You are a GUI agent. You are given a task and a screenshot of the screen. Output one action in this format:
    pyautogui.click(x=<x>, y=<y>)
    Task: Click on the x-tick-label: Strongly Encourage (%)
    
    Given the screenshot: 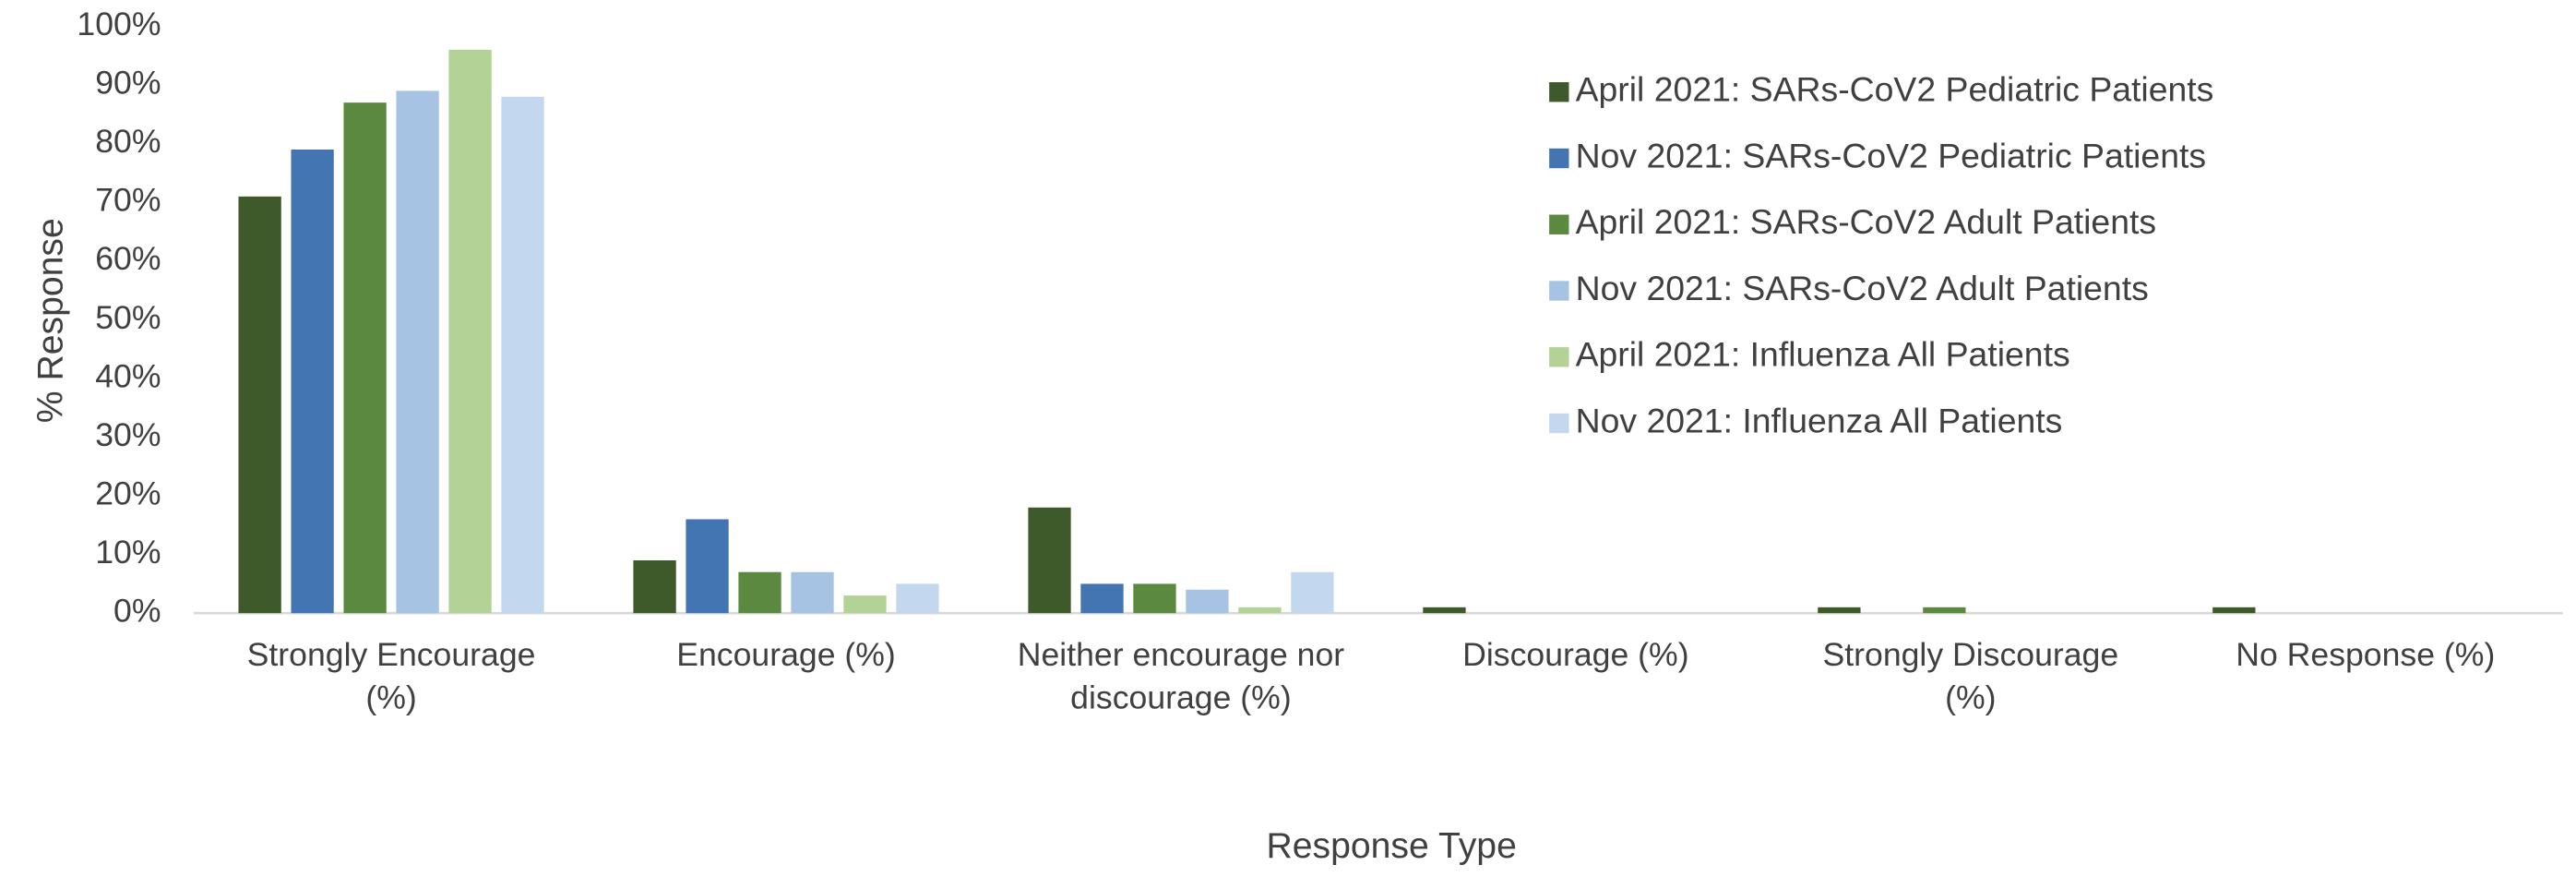 What is the action you would take?
    pyautogui.click(x=391, y=677)
    